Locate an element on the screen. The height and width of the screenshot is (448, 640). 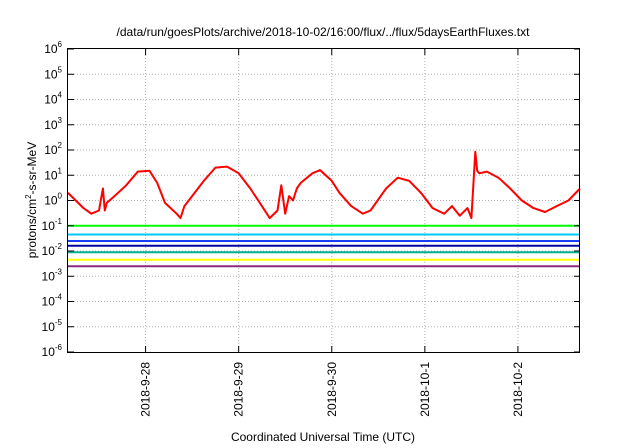
y-tick-label: 10¹ is located at coordinates (53, 174).